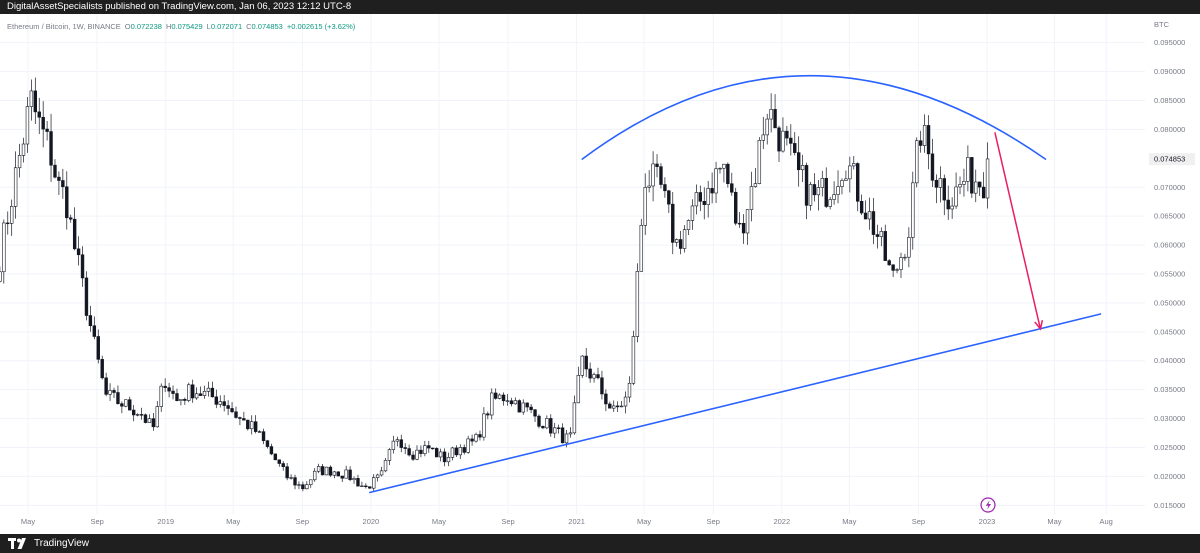  What do you see at coordinates (1169, 389) in the screenshot?
I see `y-tick-label: 0.035000` at bounding box center [1169, 389].